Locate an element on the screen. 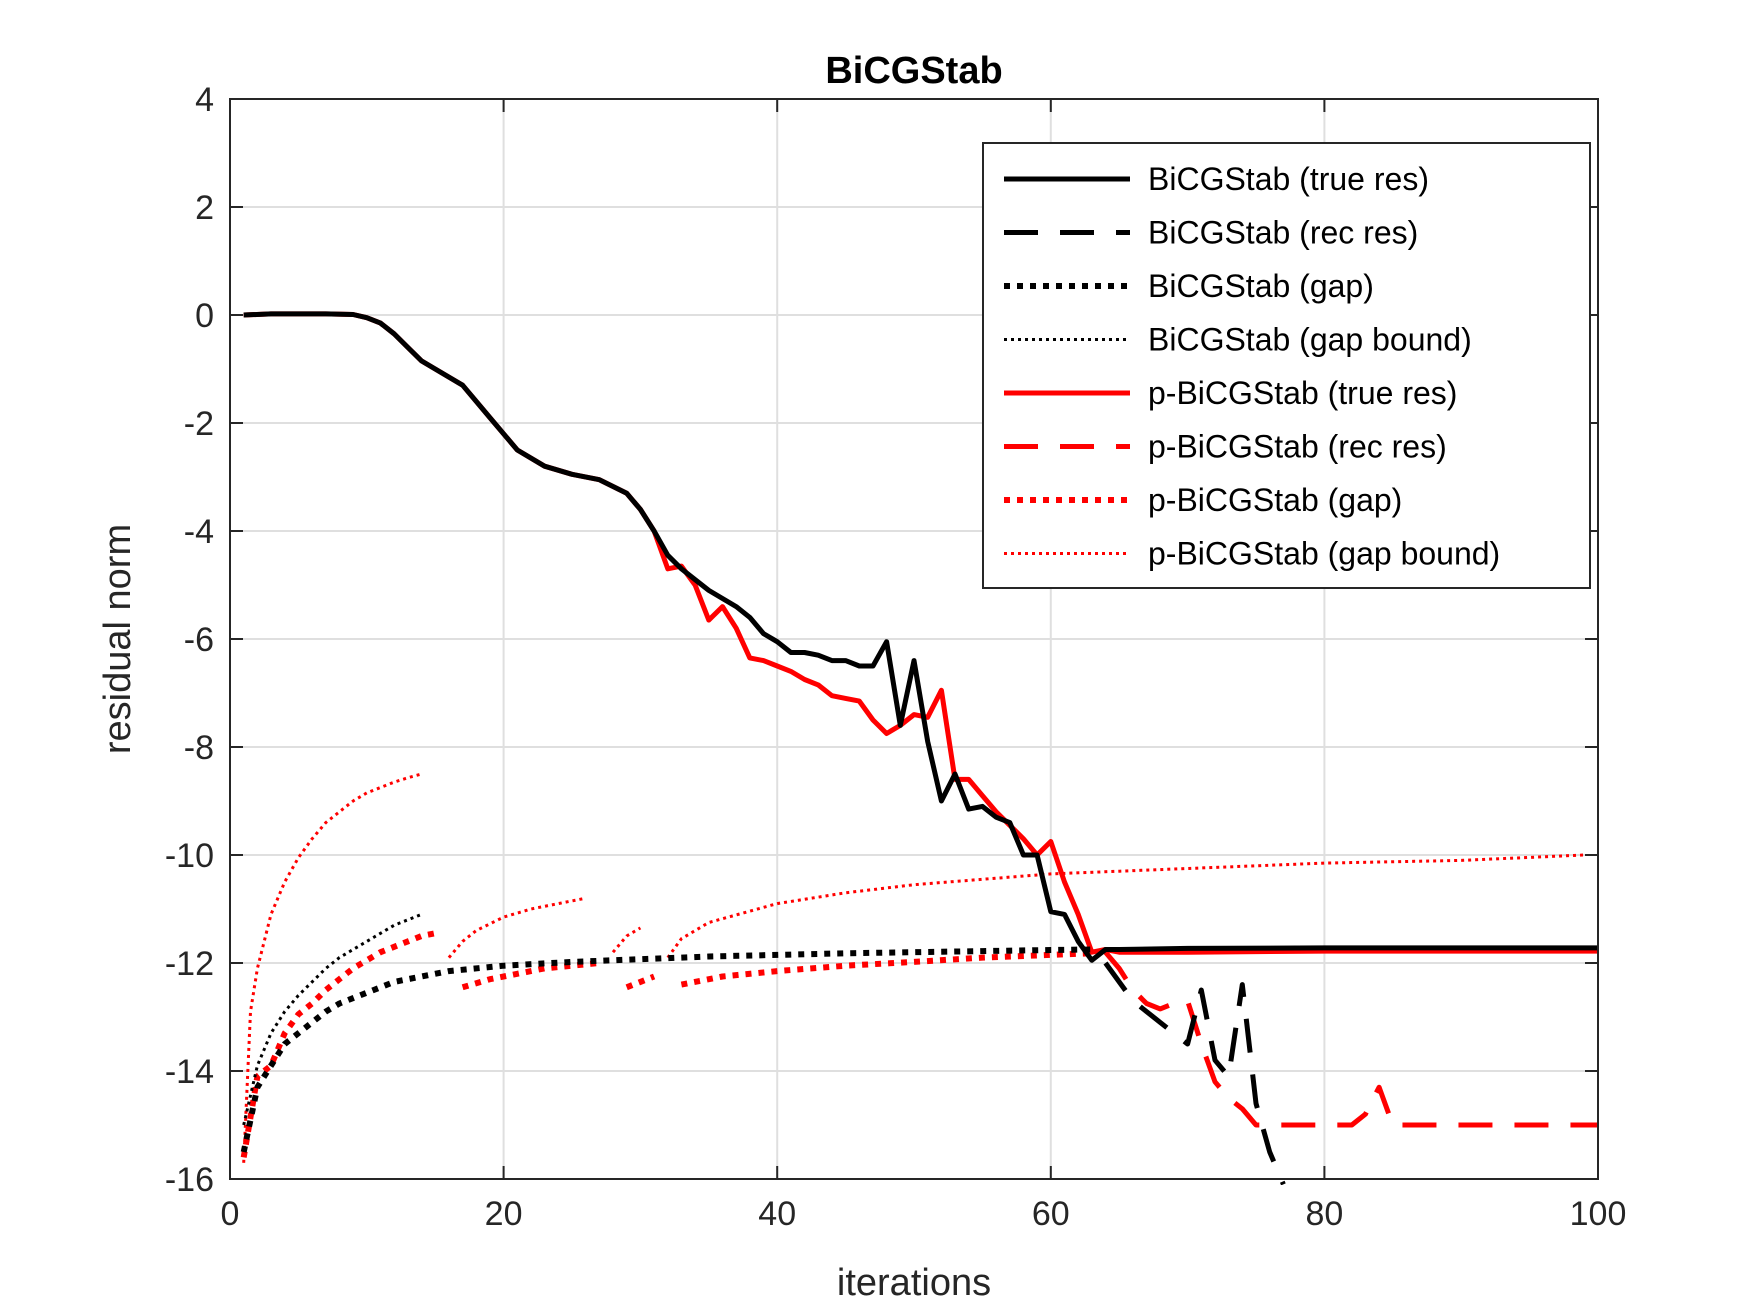 The image size is (1750, 1313). legend-label: p-BiCGStab (true res) is located at coordinates (1302, 393).